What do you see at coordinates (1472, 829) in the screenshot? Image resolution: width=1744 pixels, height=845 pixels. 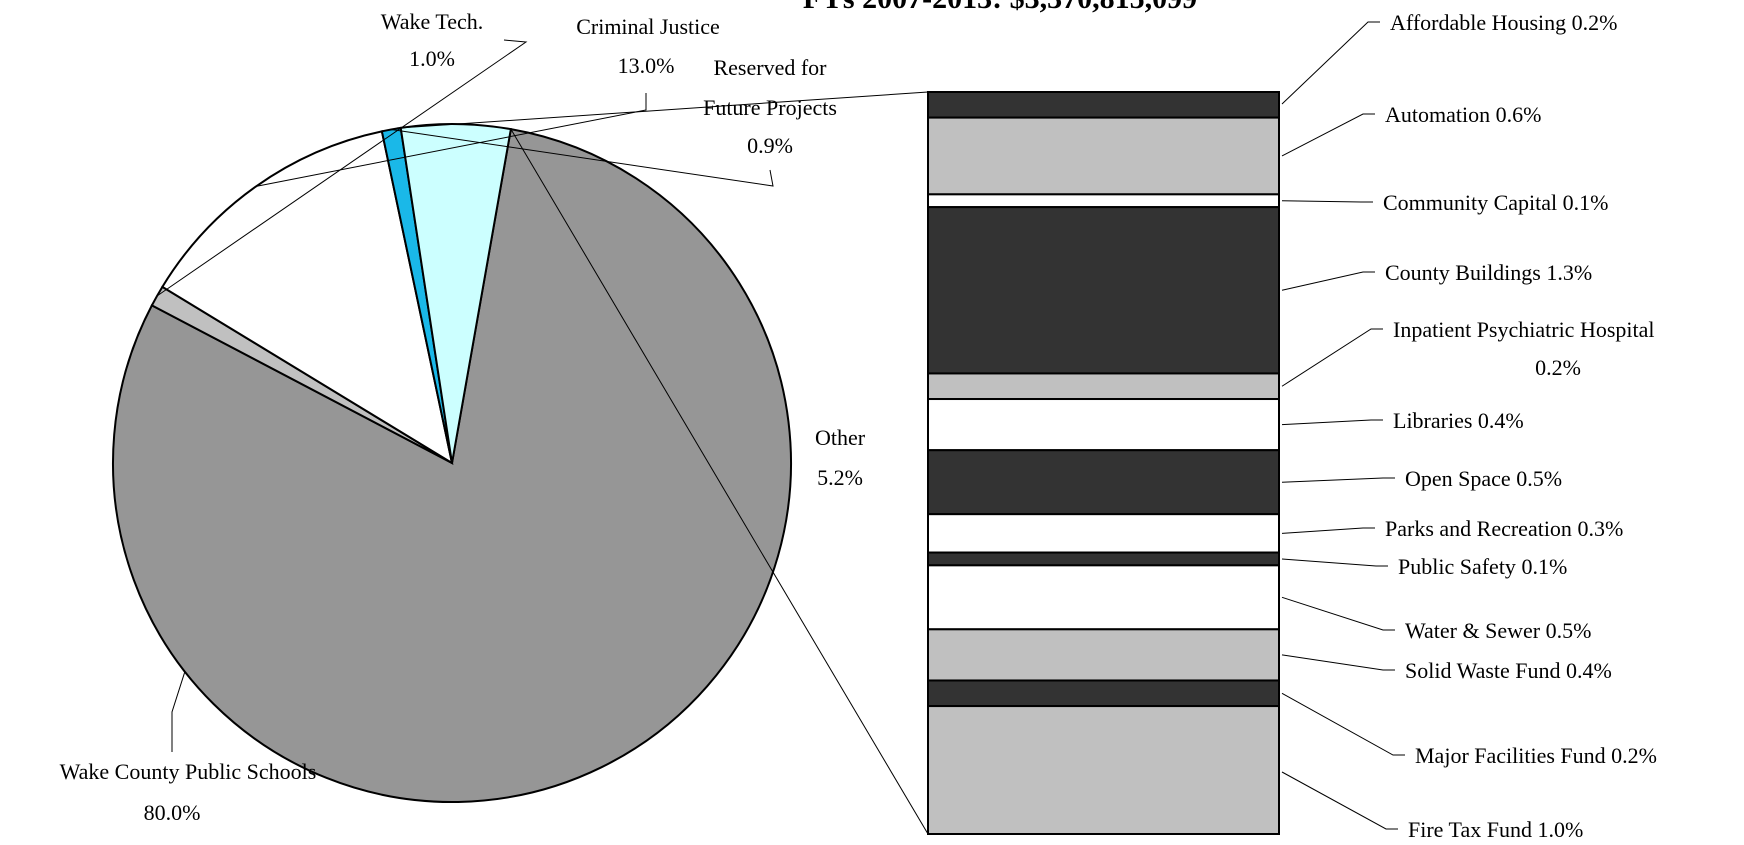 I see `label-name-fire-tax-fund: Fire Tax Fund` at bounding box center [1472, 829].